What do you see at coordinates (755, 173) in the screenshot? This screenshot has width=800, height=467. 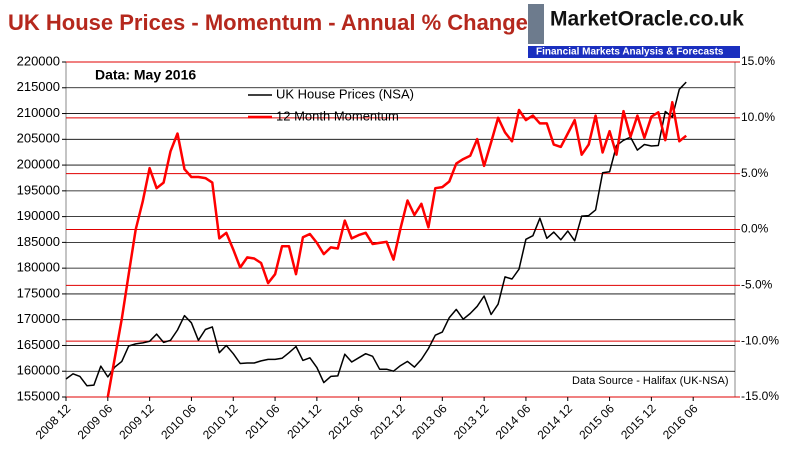 I see `y2-tick-label: 5.0%` at bounding box center [755, 173].